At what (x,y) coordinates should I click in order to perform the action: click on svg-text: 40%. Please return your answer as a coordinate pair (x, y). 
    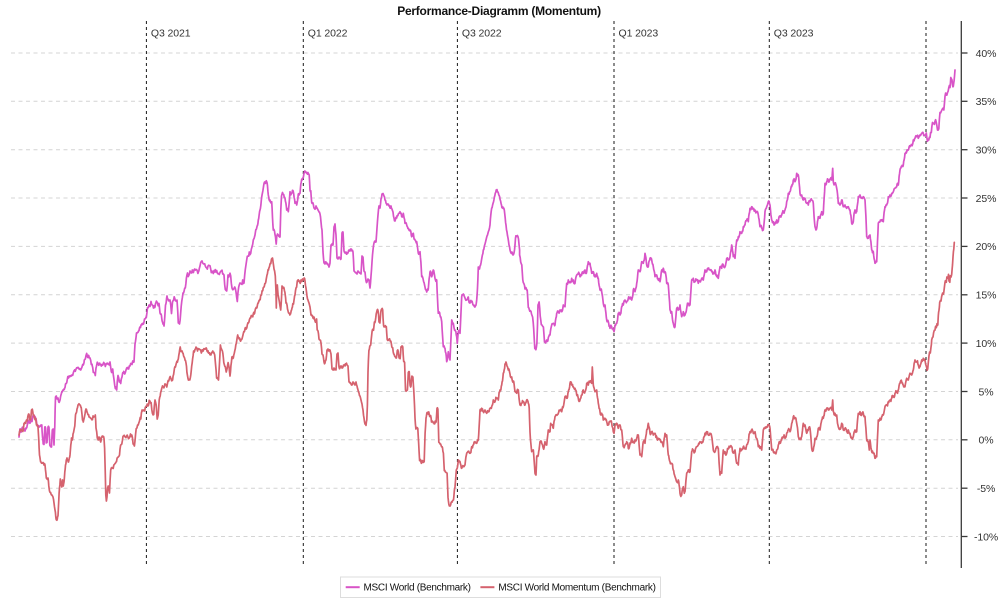
    Looking at the image, I should click on (986, 54).